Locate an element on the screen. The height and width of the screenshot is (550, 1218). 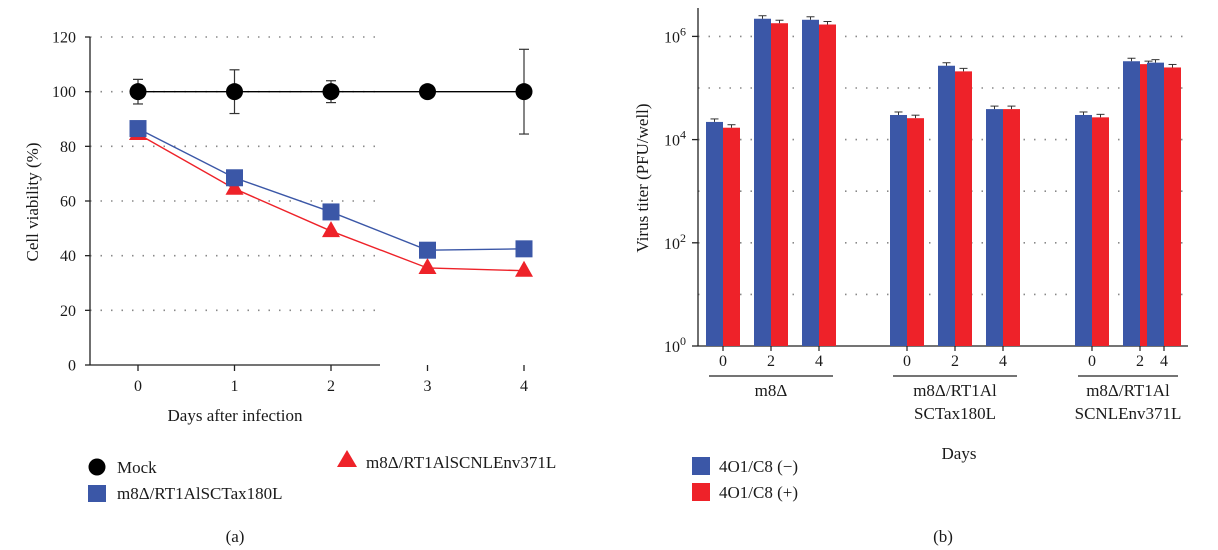
y-tick-label: 102 is located at coordinates (675, 242).